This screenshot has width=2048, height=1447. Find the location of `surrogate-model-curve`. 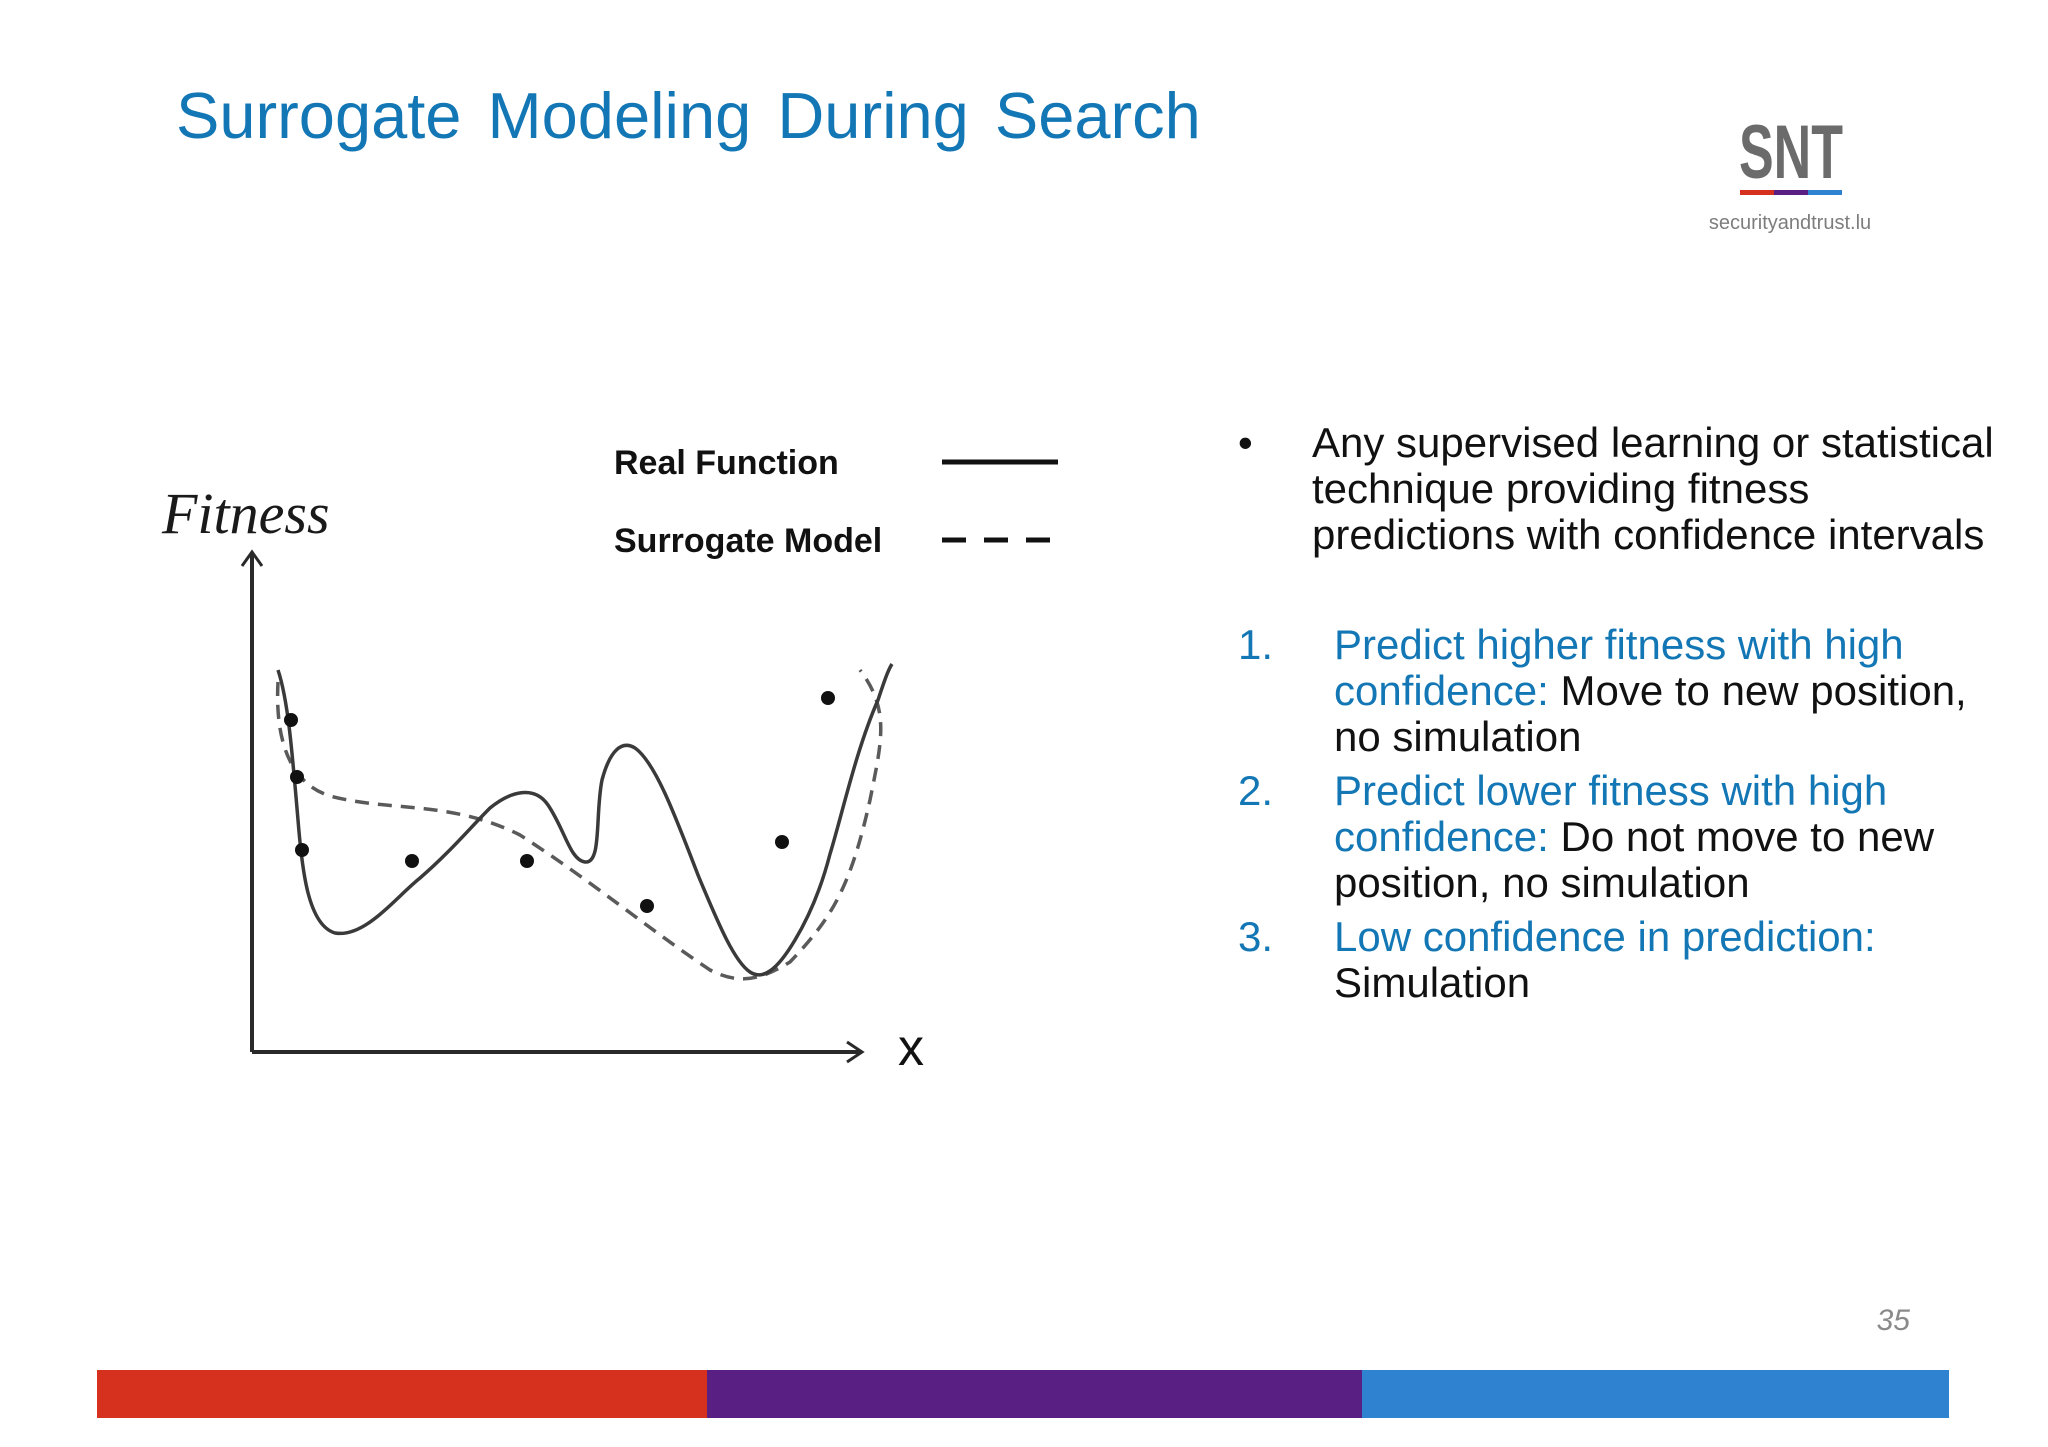

surrogate-model-curve is located at coordinates (579, 824).